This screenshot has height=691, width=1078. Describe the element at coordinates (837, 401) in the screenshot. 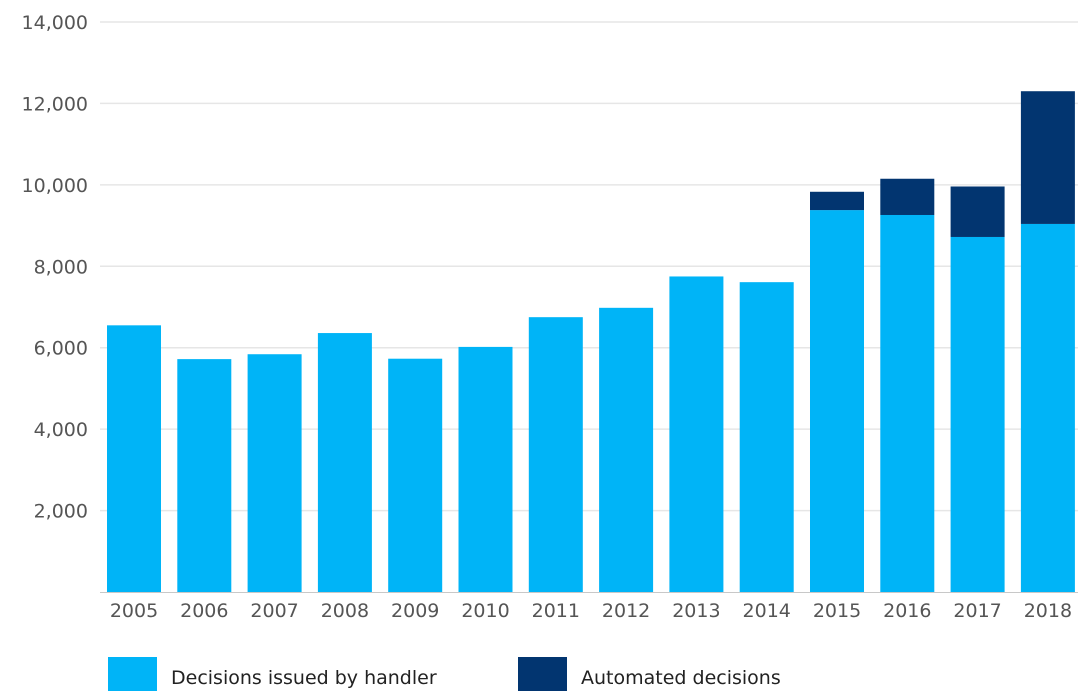

I see `bar-handler-2015` at that location.